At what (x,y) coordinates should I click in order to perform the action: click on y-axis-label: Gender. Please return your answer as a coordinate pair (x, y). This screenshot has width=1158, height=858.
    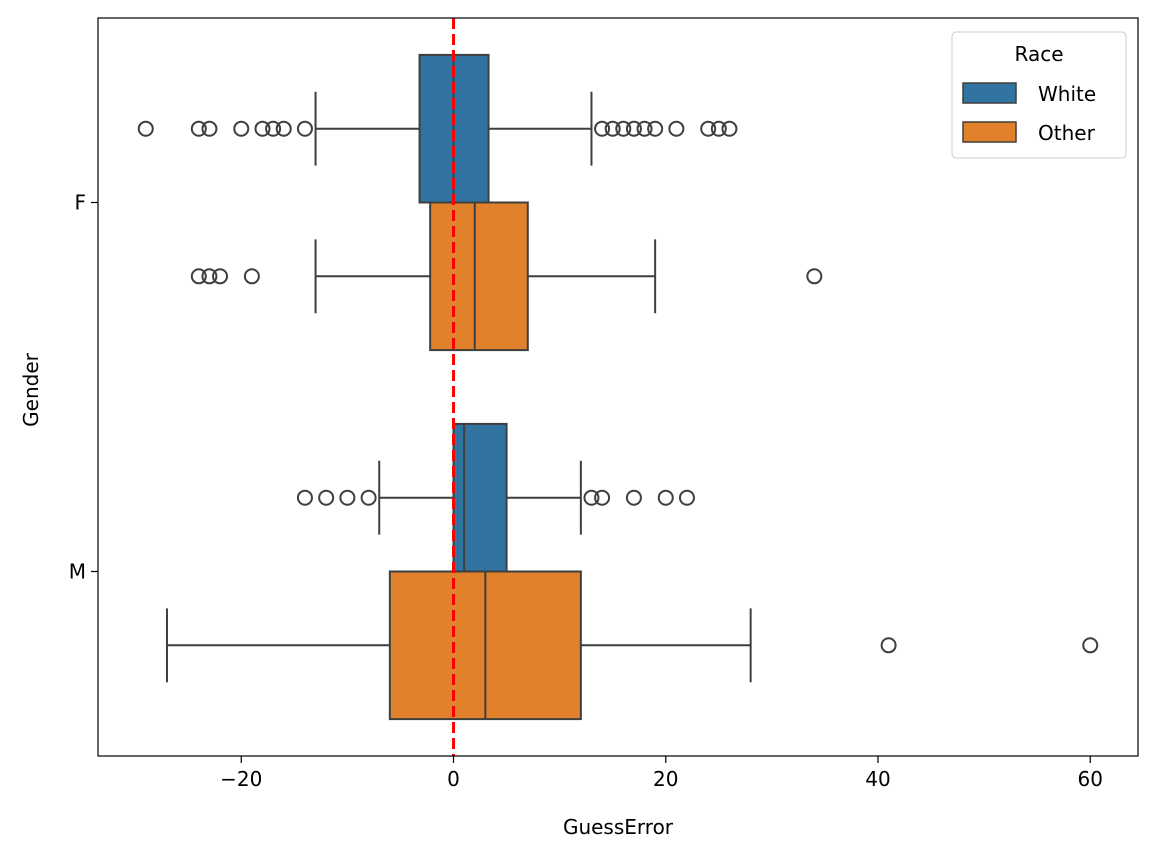
    Looking at the image, I should click on (31, 389).